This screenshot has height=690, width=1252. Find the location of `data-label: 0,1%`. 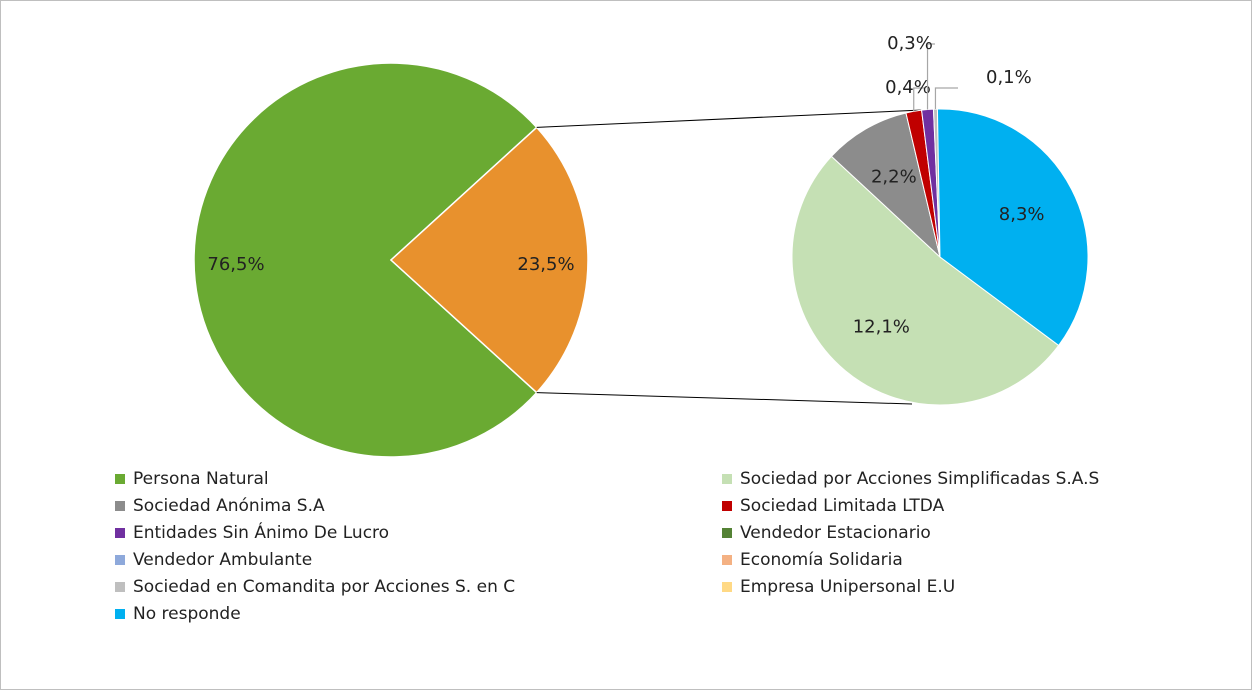

data-label: 0,1% is located at coordinates (1009, 77).